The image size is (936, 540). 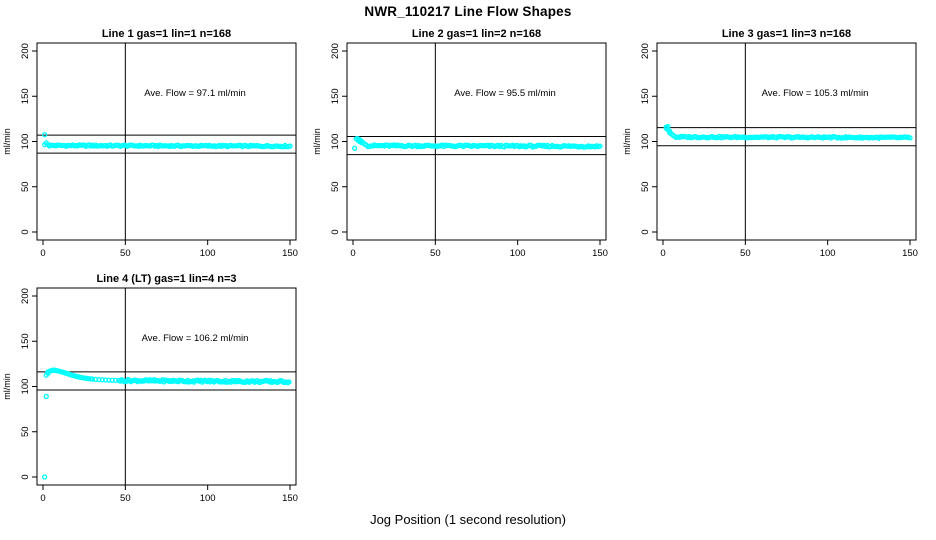 I want to click on ave-flow-annotation: Ave. Flow = 97.1 ml/min, so click(x=194, y=93).